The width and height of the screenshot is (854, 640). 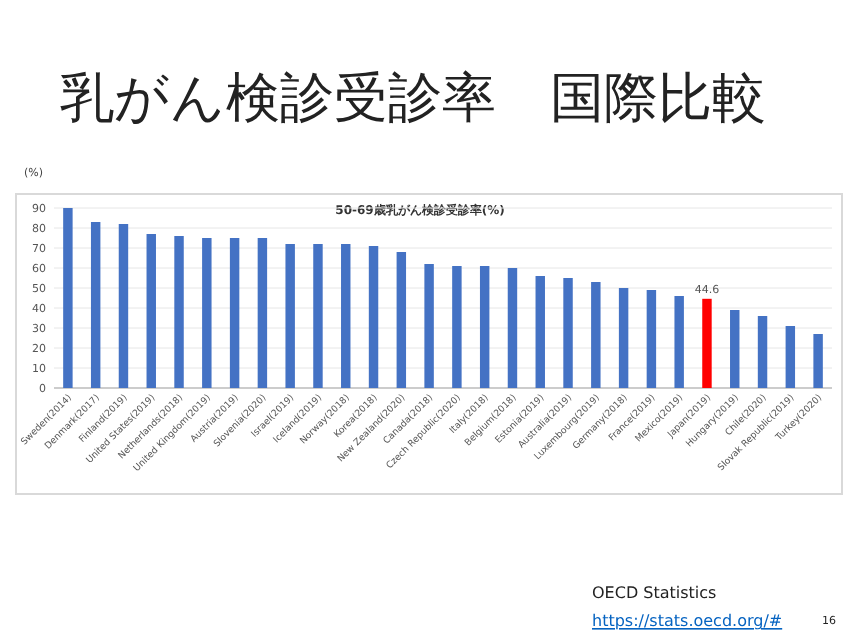 I want to click on chart-title: 乳がん検診受診率 国際比較, so click(x=413, y=99).